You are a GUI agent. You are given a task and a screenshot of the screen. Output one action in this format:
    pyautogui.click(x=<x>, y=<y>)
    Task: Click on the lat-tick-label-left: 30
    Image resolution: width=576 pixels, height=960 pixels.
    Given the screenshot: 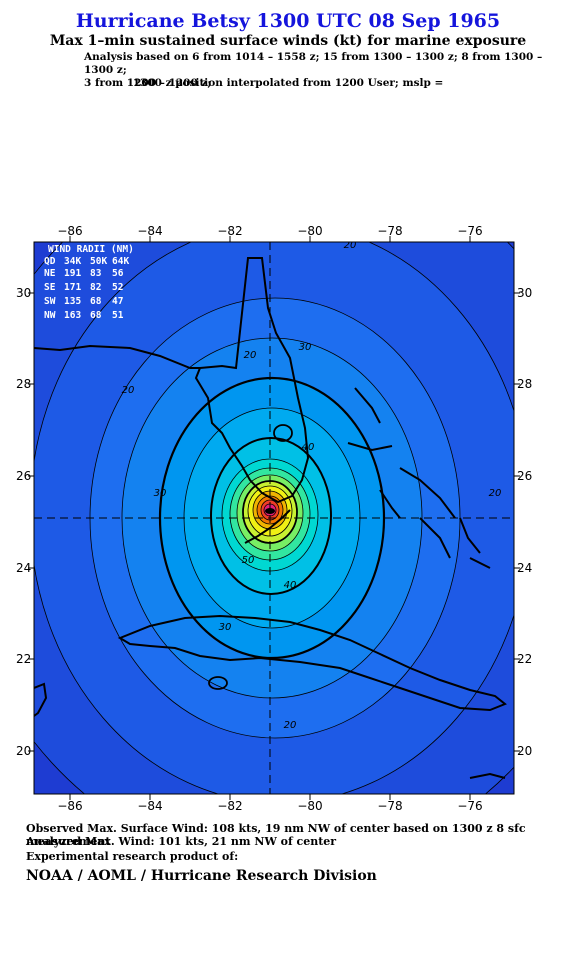 What is the action you would take?
    pyautogui.click(x=23, y=293)
    